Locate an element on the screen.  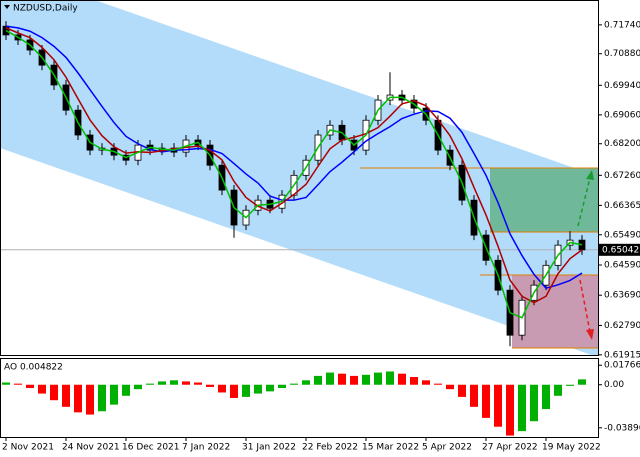
y-tick-label: 0.61915 is located at coordinates (622, 355).